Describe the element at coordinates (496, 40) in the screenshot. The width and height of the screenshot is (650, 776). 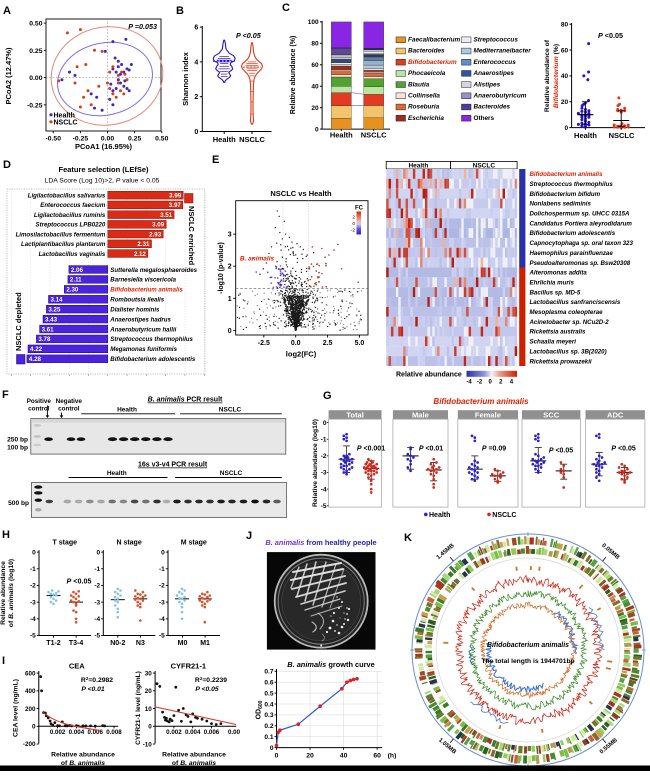
I see `svg-text: Streptococcus` at that location.